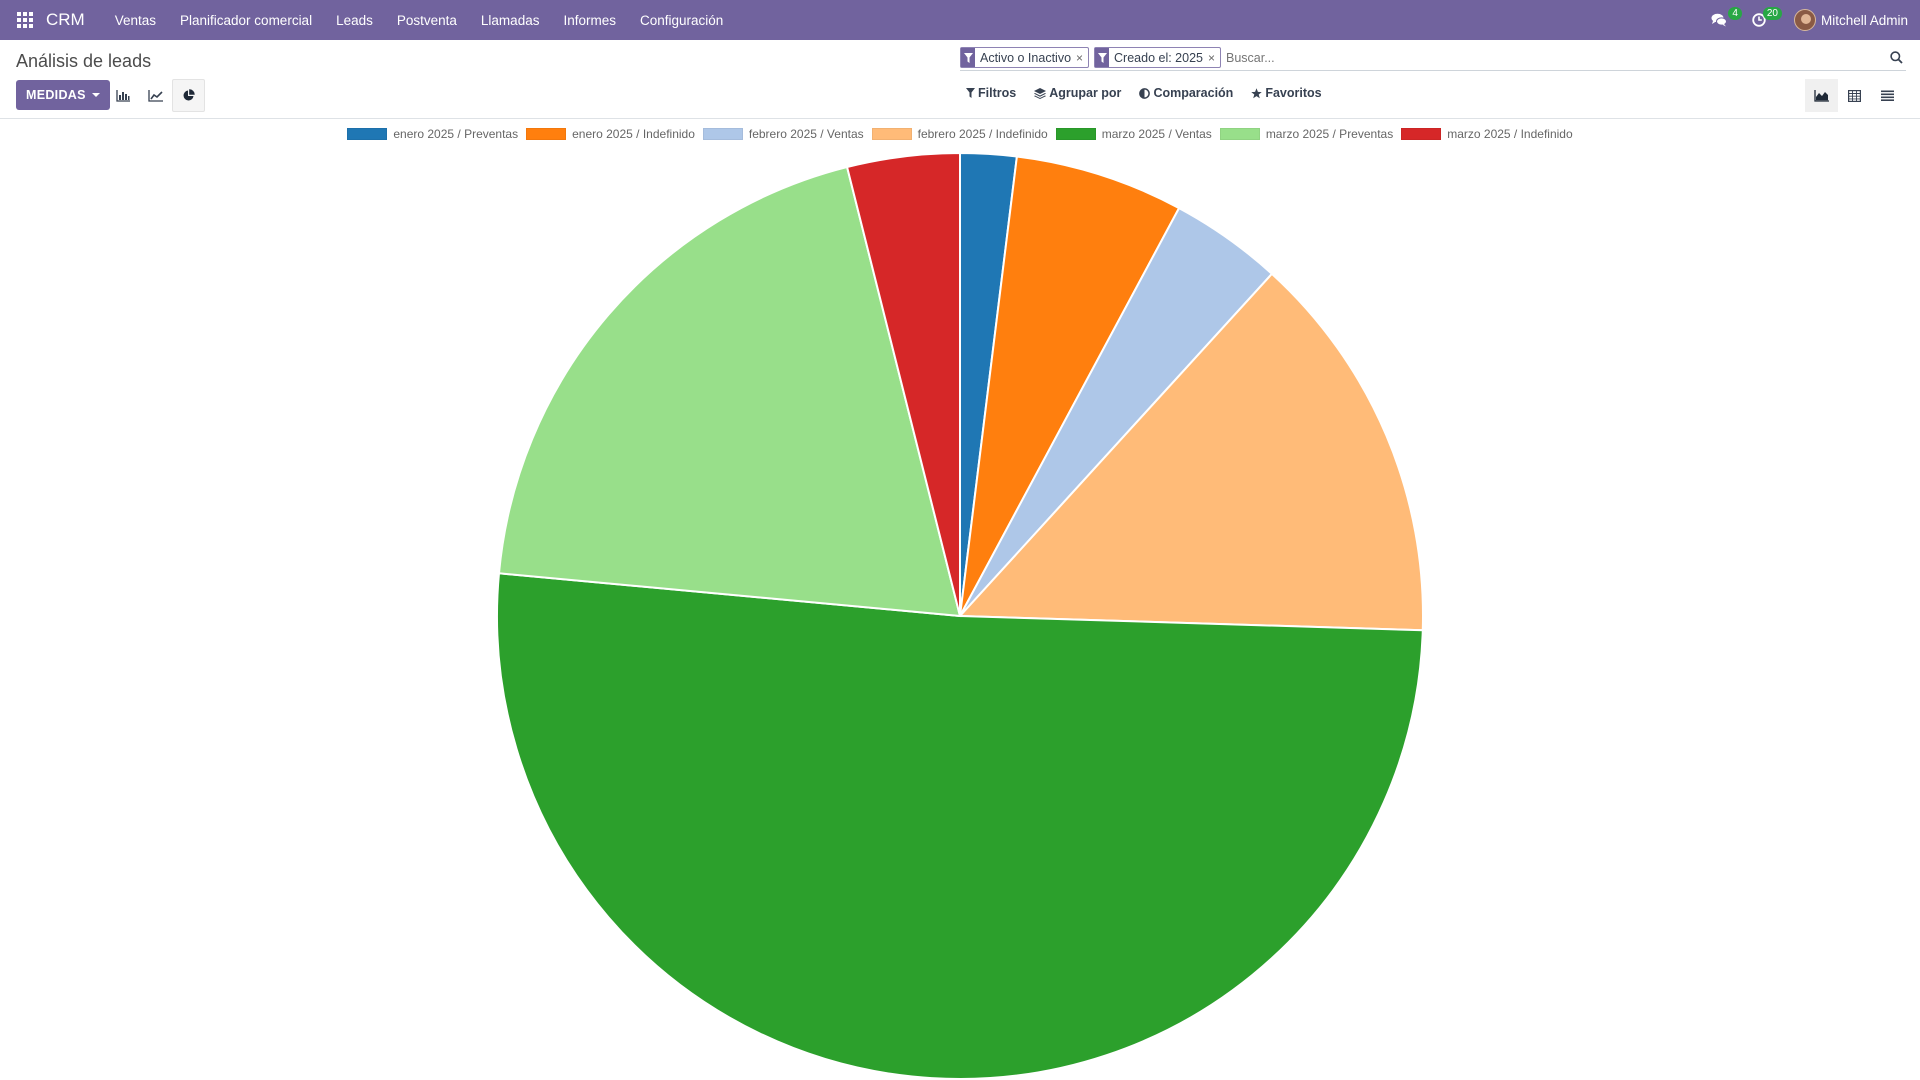 The image size is (1920, 1080). I want to click on bar-chart-icon, so click(122, 95).